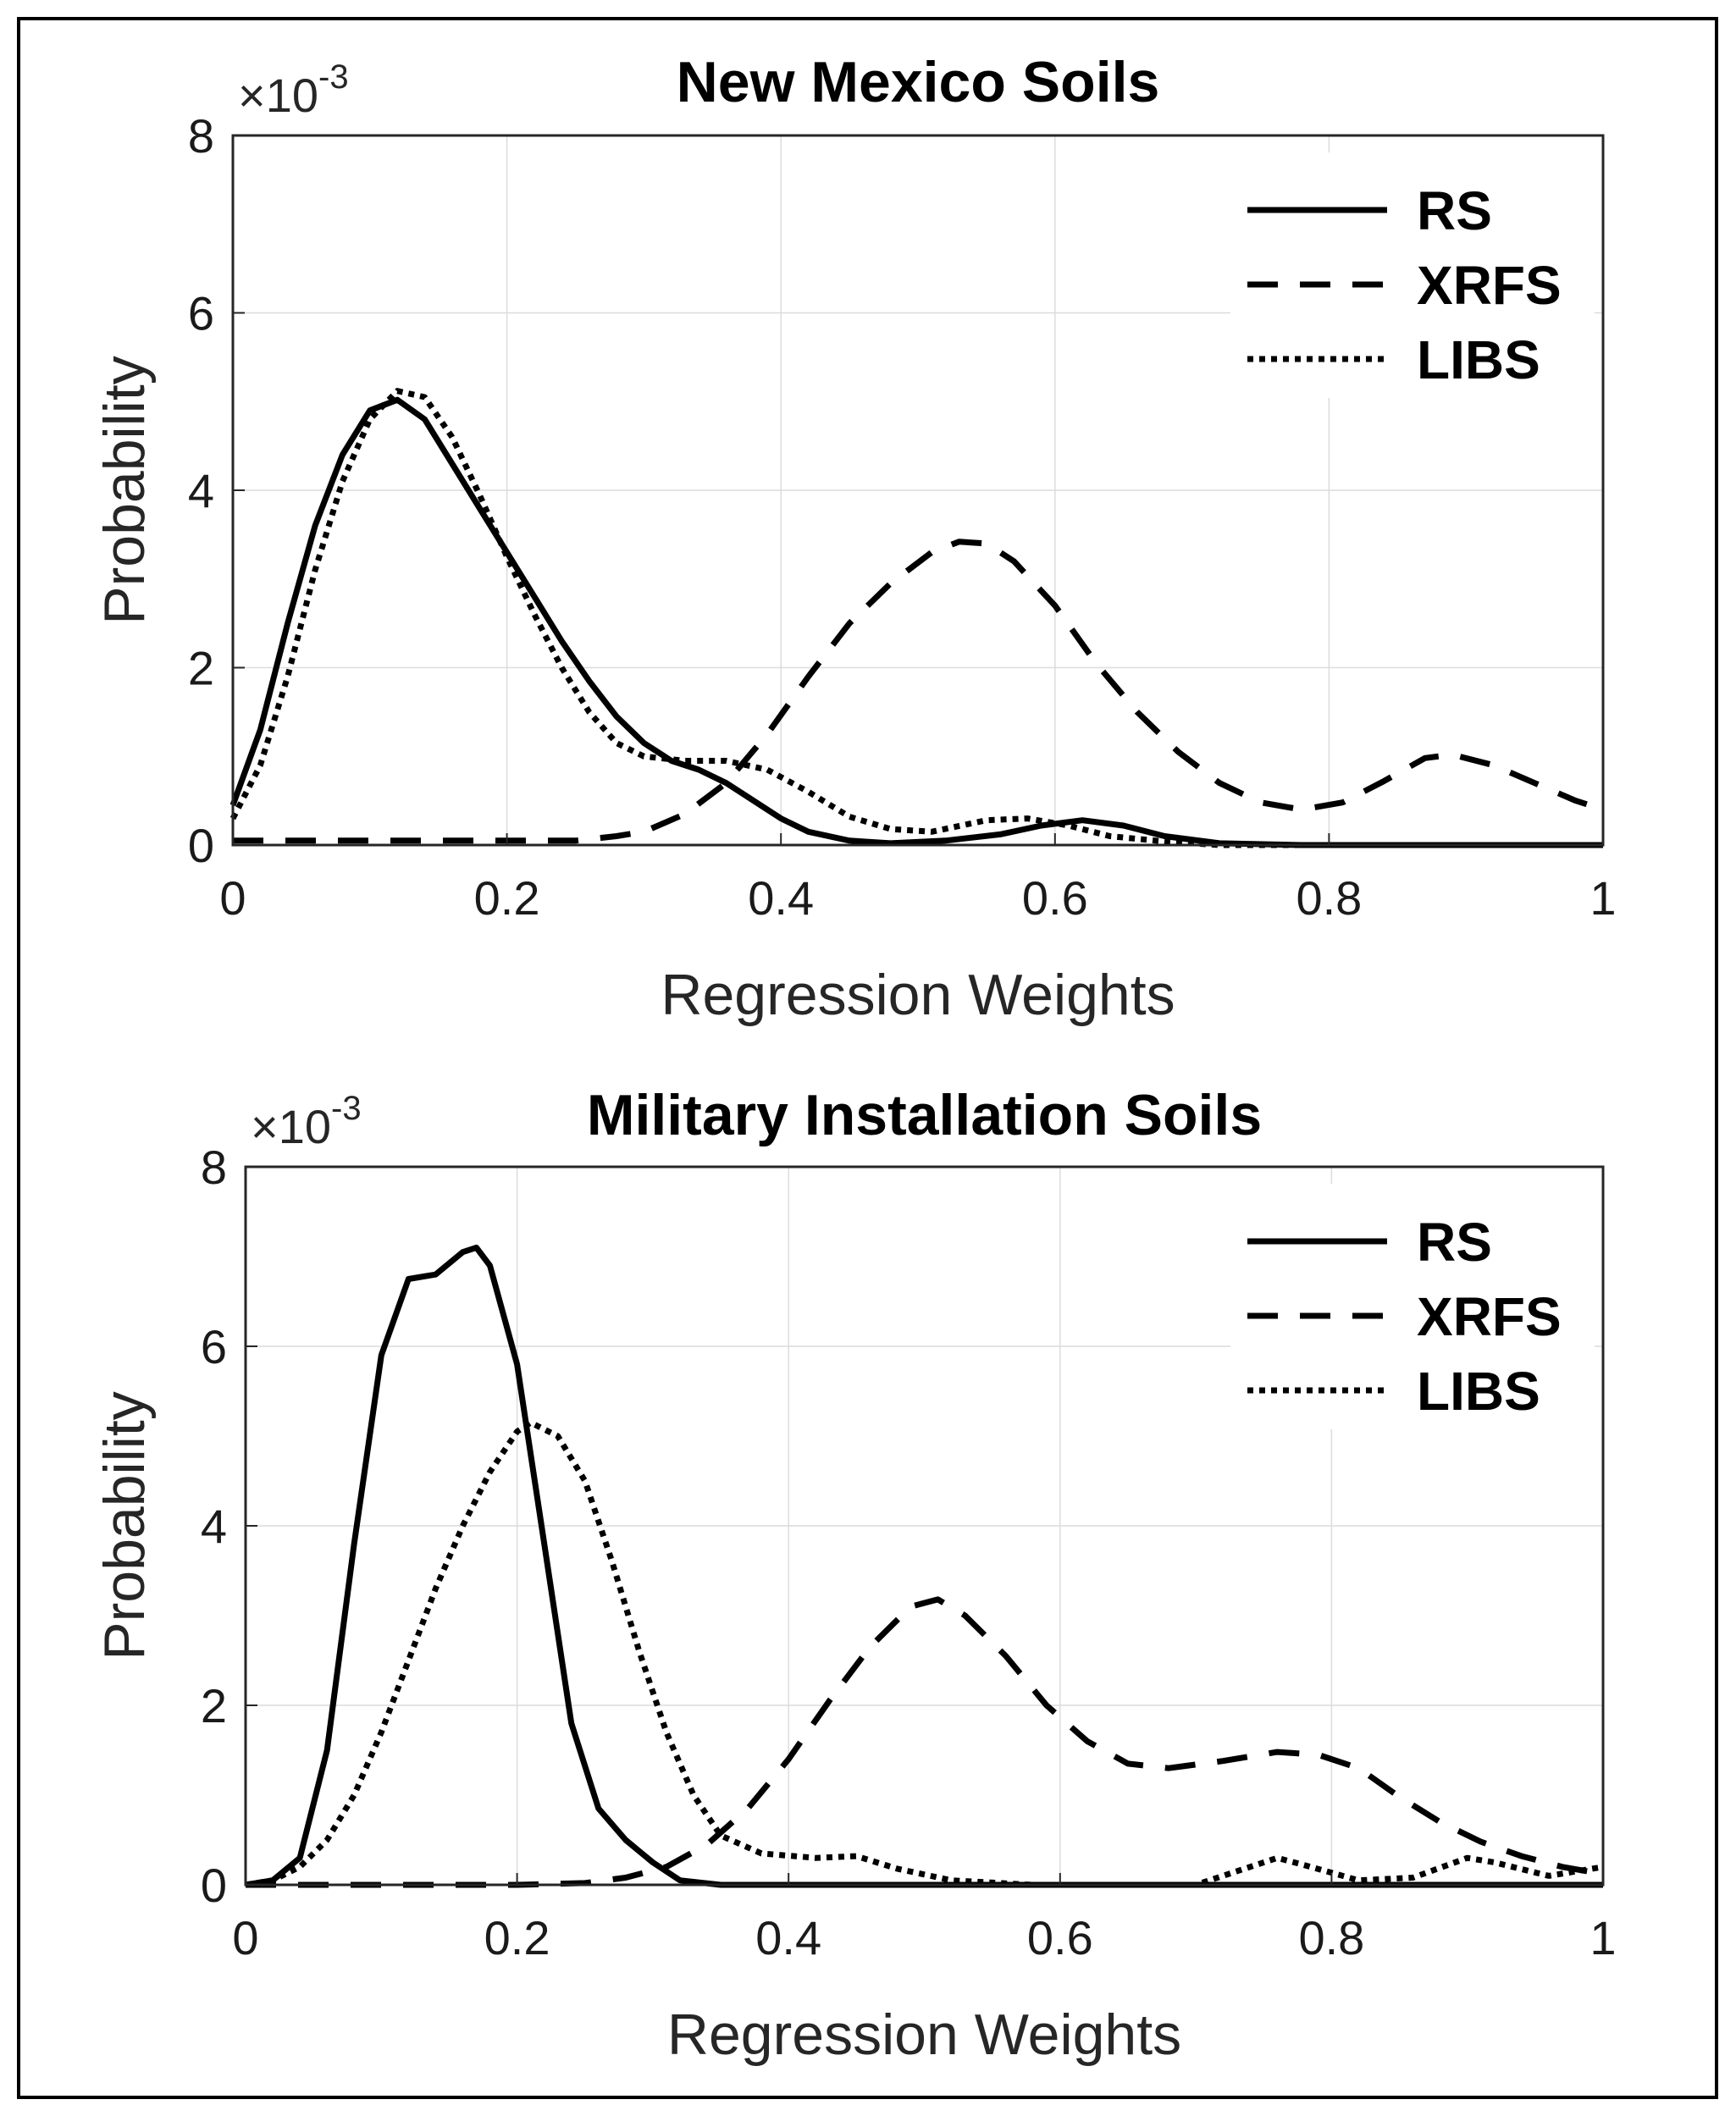 The image size is (1736, 2116). Describe the element at coordinates (1329, 898) in the screenshot. I see `chart-0-x-tick-label-4: 0.8` at that location.